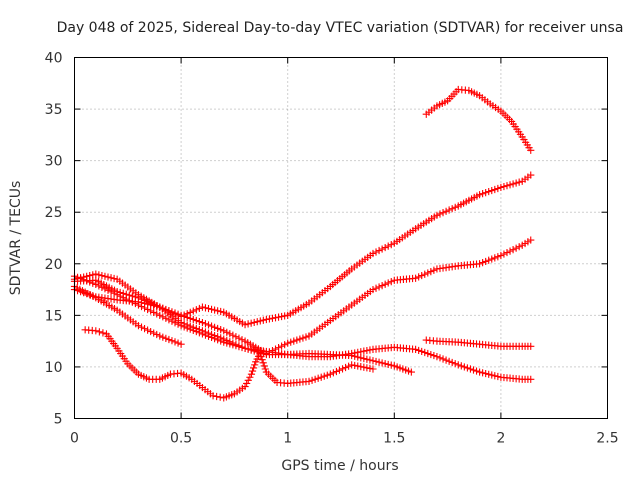 Image resolution: width=640 pixels, height=480 pixels. I want to click on x-tick-label: 0.5, so click(181, 439).